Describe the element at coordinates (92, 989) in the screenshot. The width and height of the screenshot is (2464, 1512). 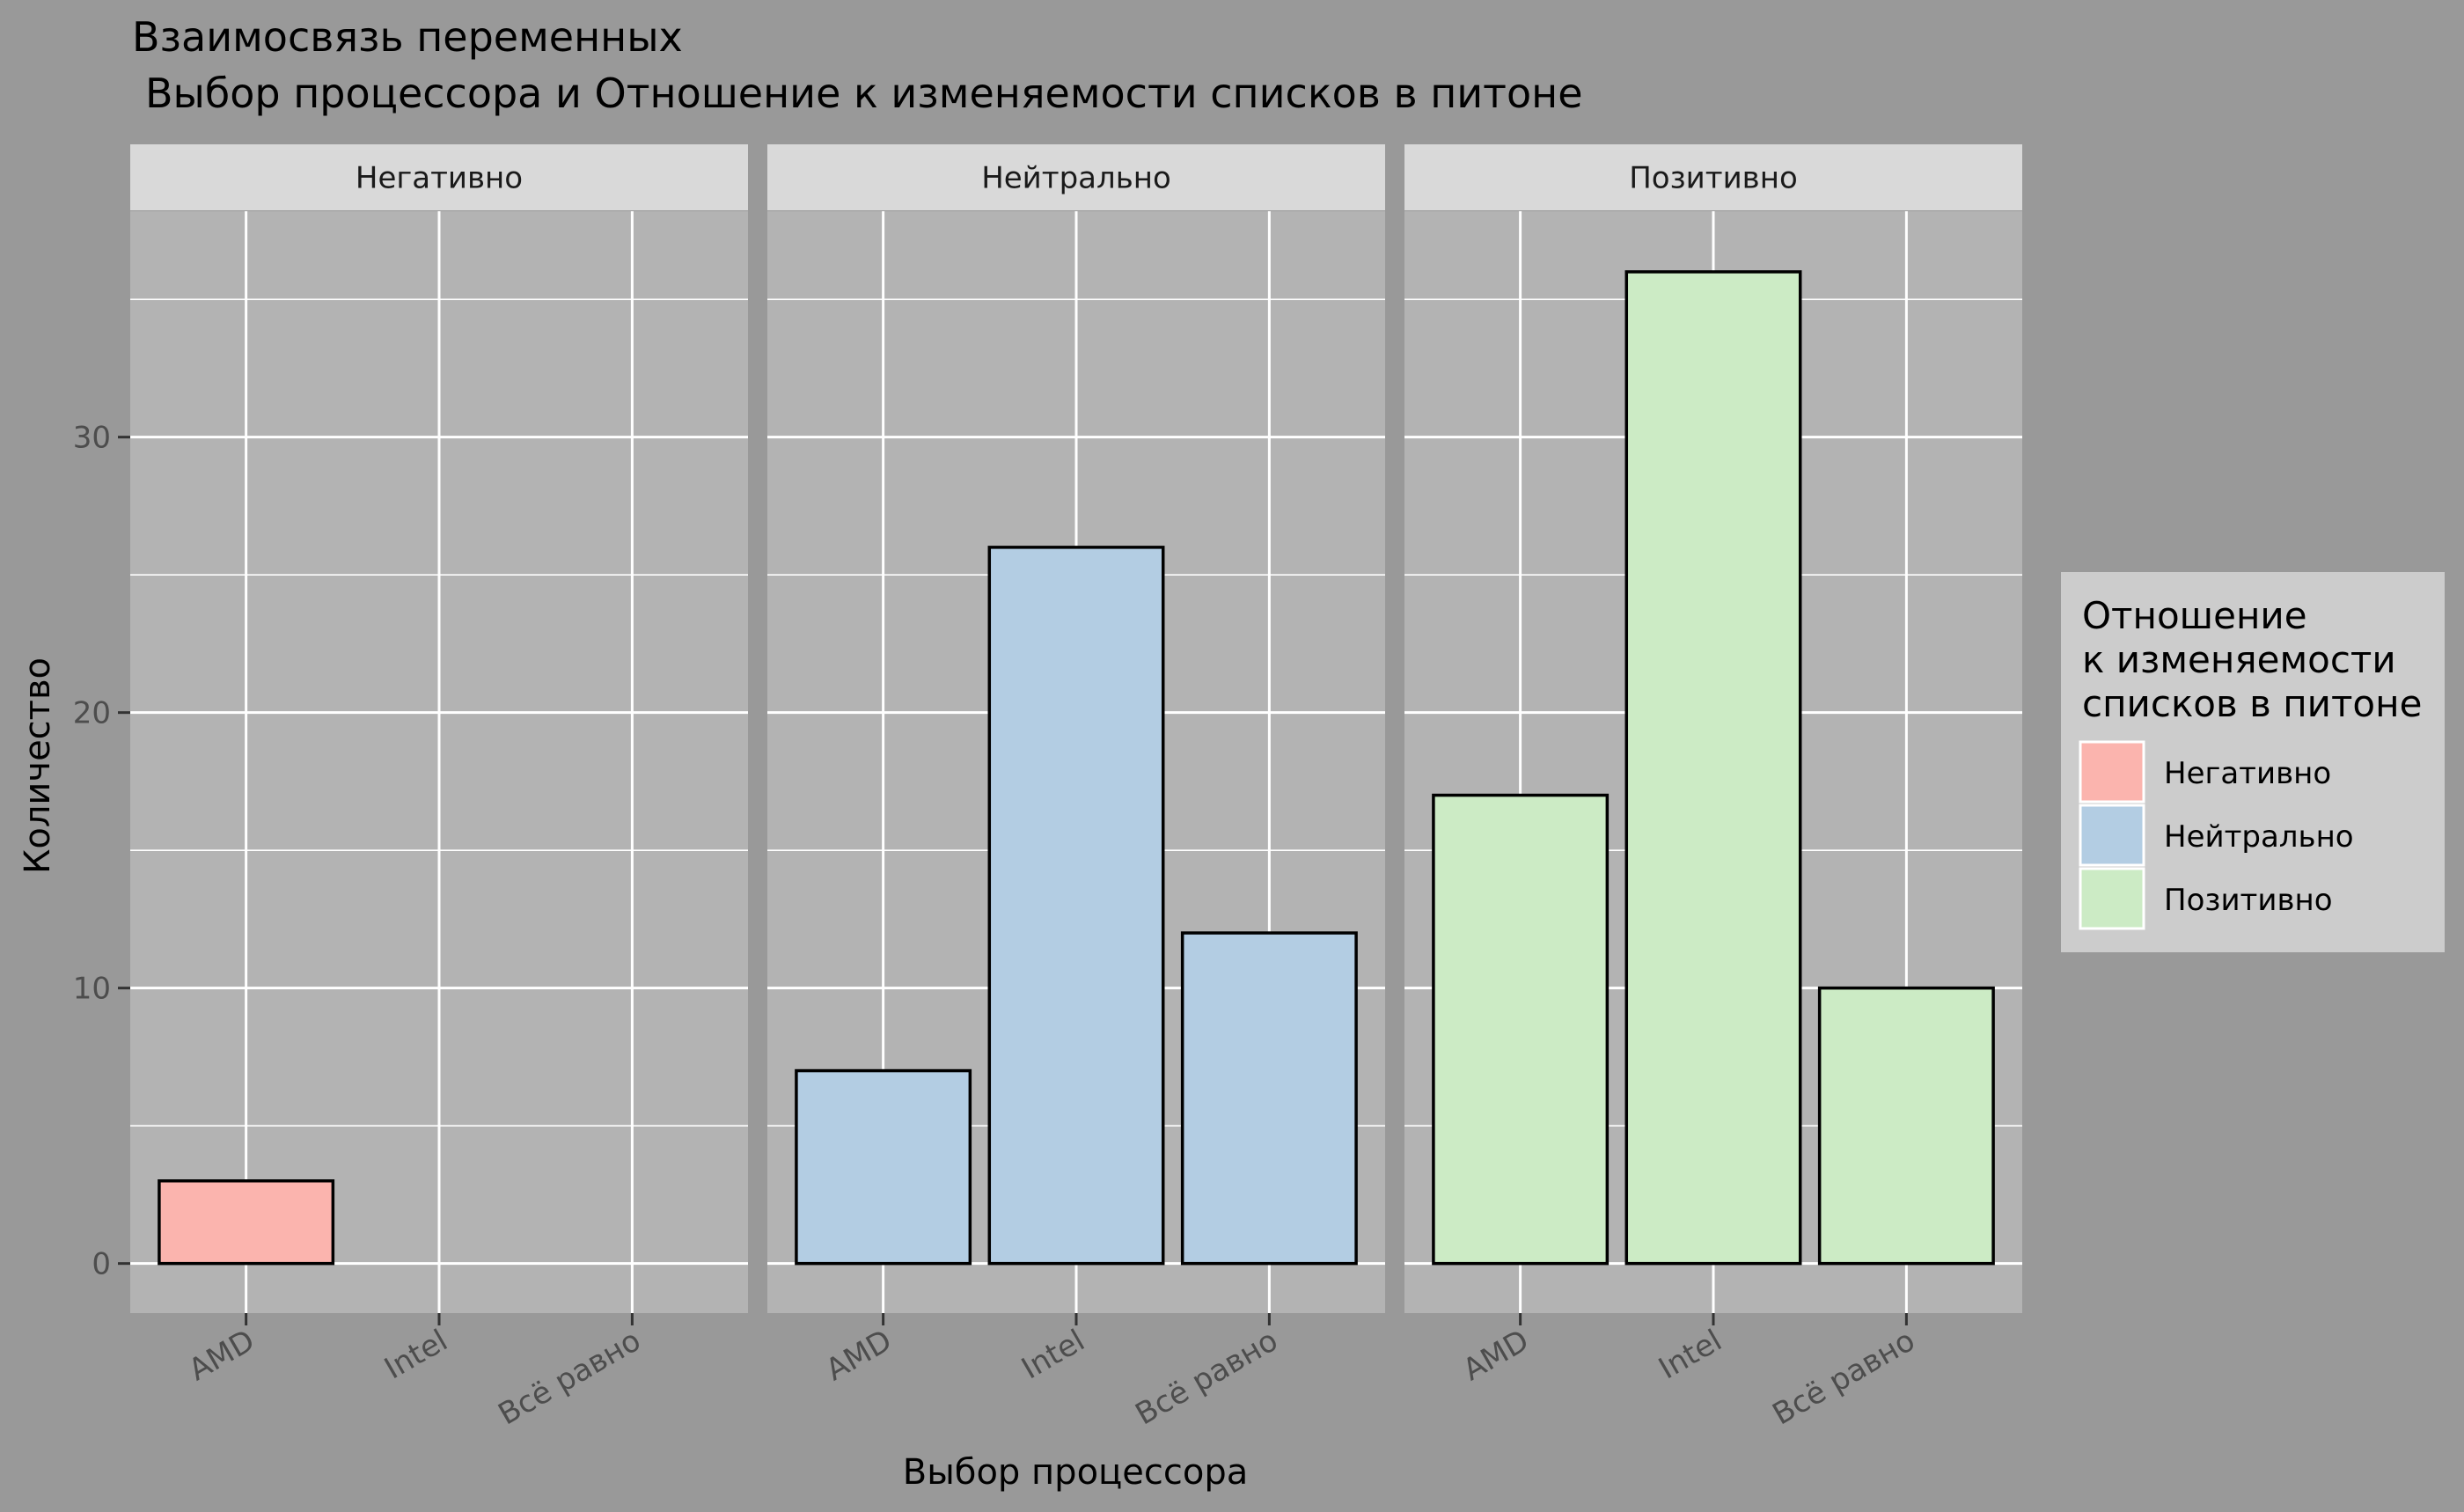
I see `y-tick-label: 10` at that location.